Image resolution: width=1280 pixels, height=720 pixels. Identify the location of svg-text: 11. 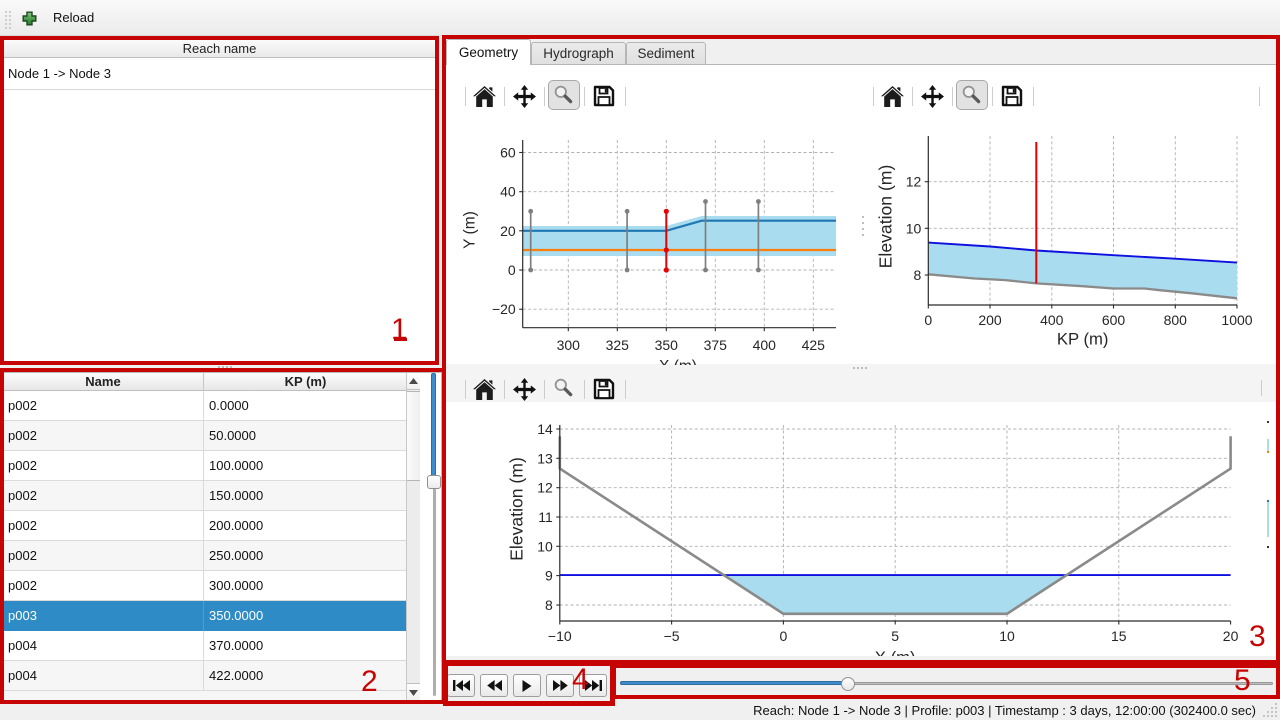
(545, 517).